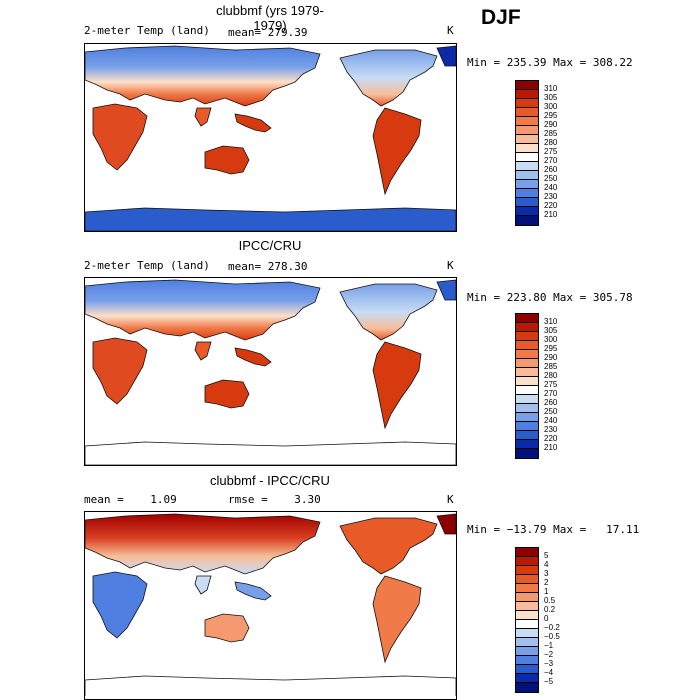 The image size is (700, 700). Describe the element at coordinates (551, 447) in the screenshot. I see `colorbar-label: 210` at that location.